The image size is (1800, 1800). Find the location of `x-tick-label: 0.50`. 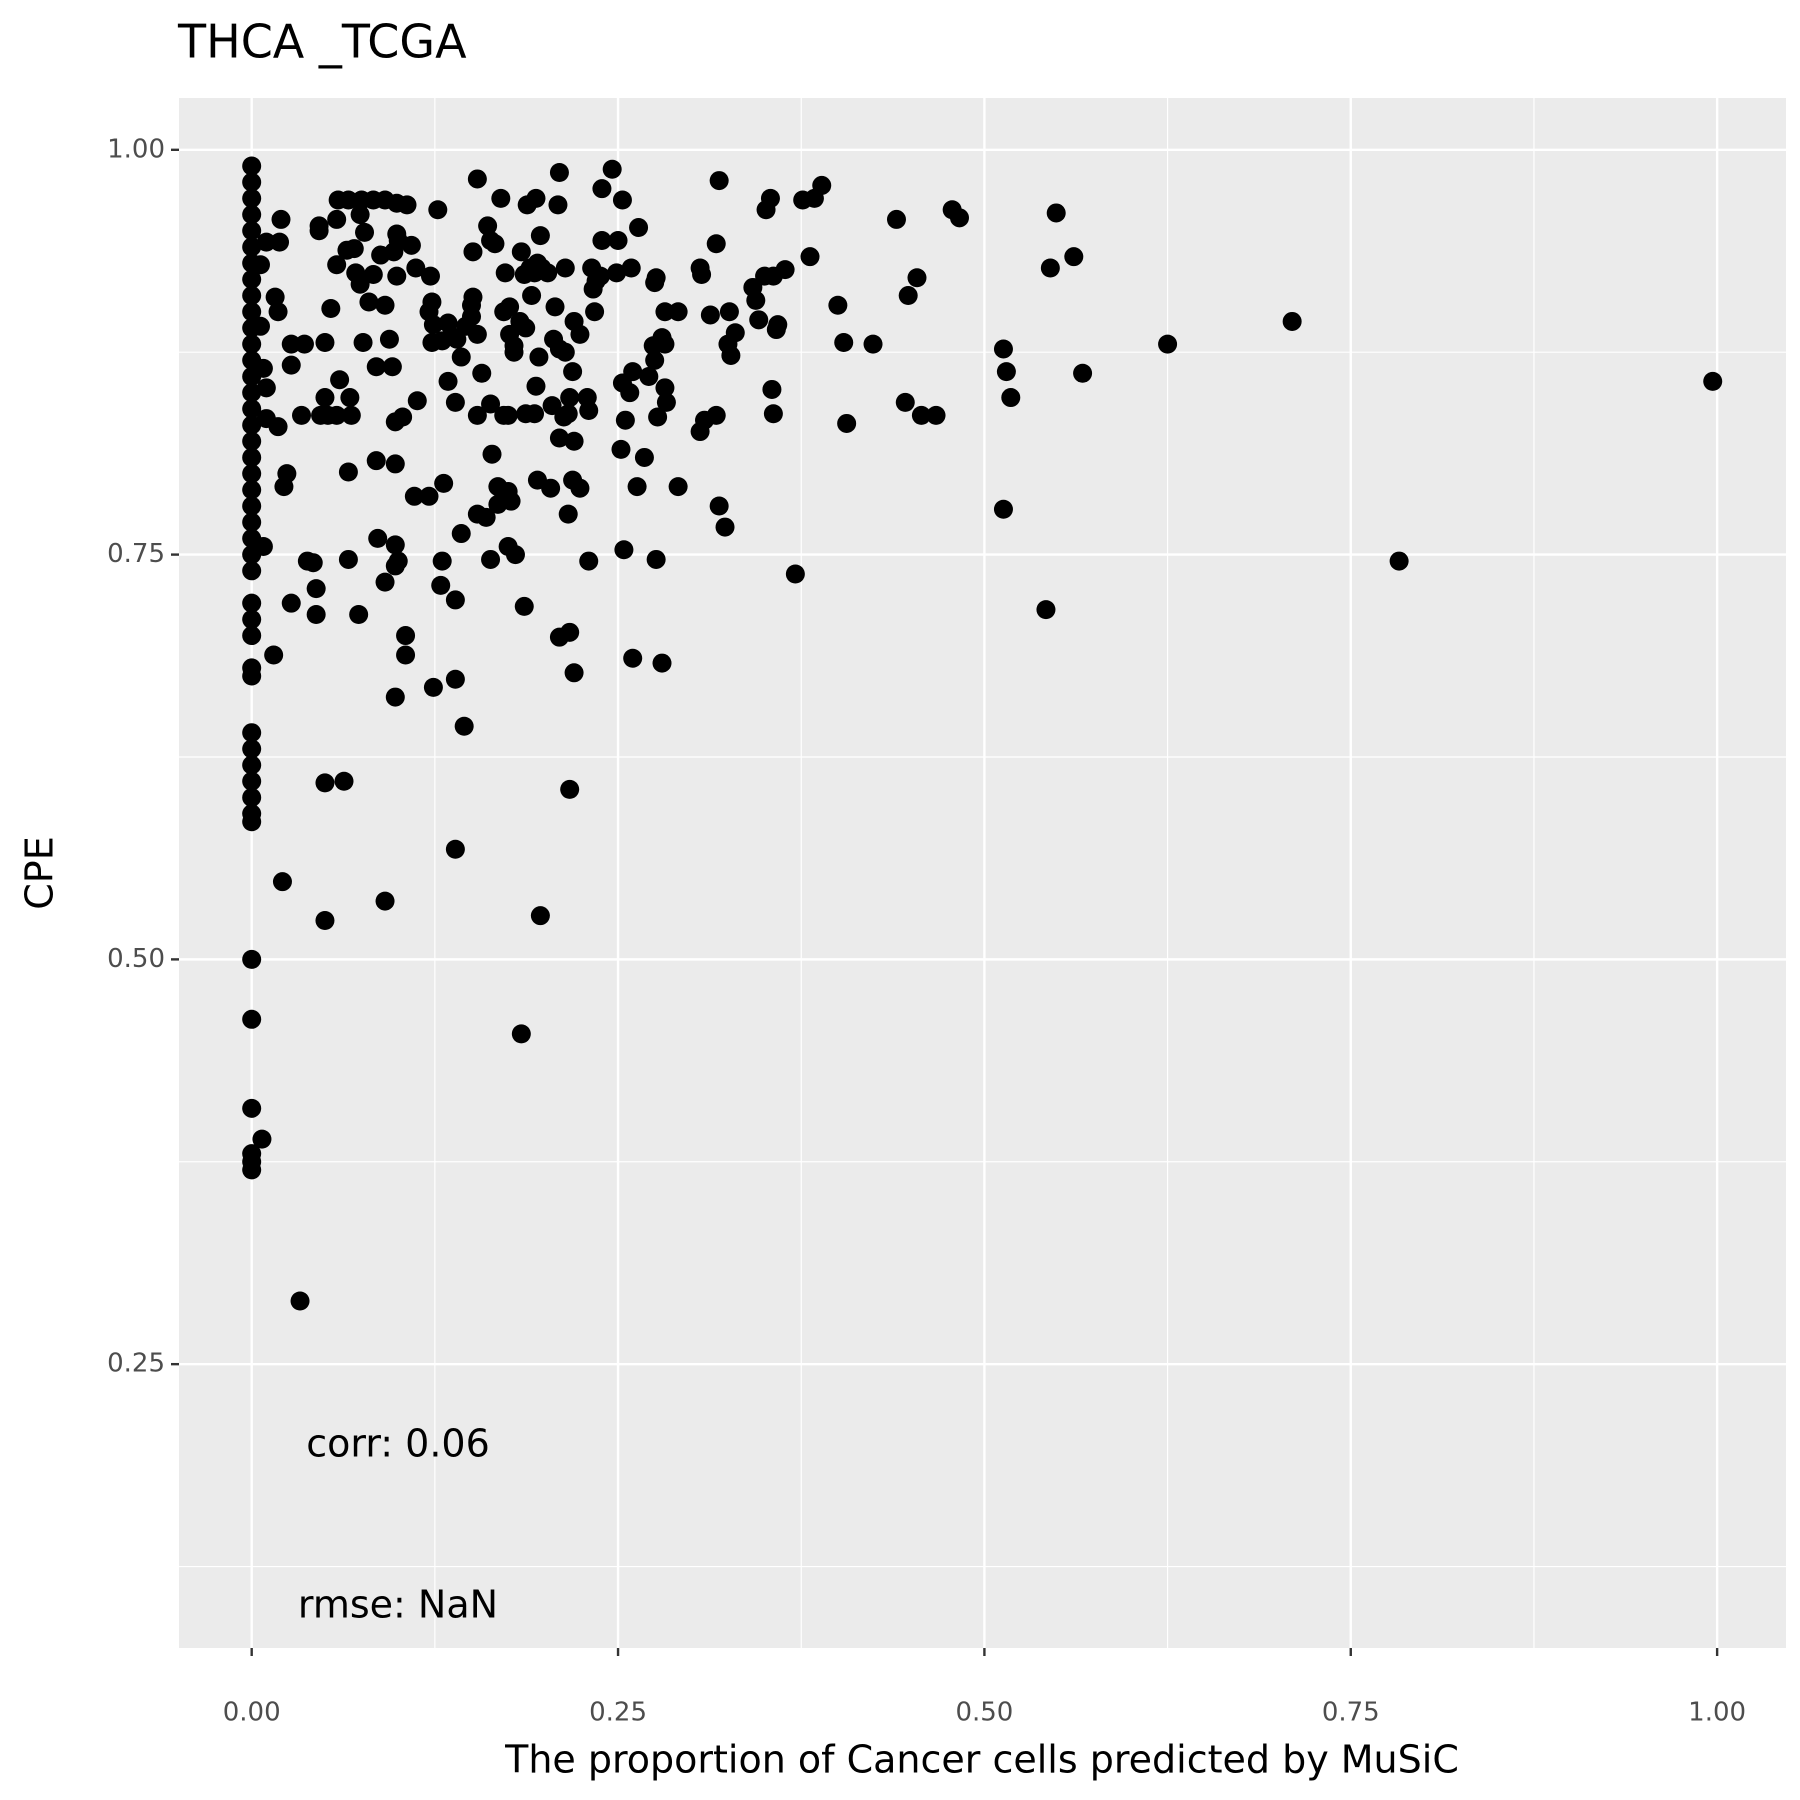

x-tick-label: 0.50 is located at coordinates (984, 1713).